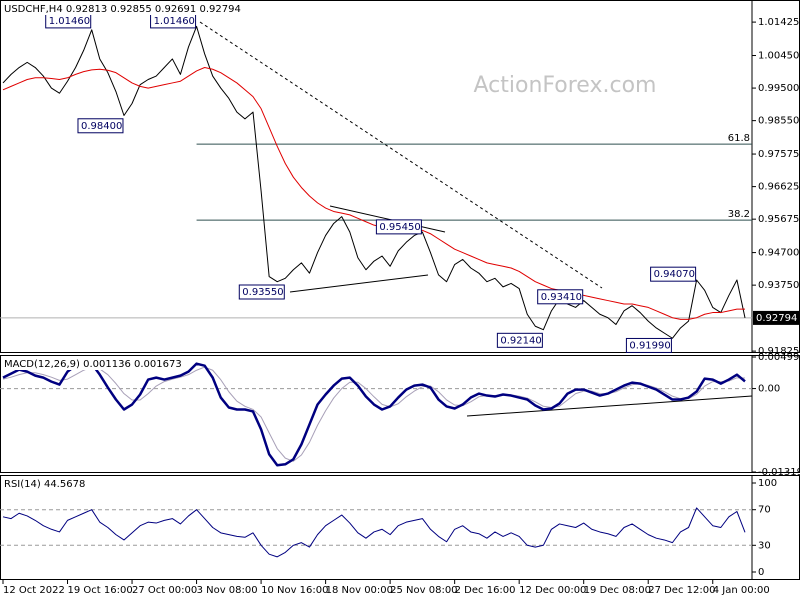 The width and height of the screenshot is (800, 600). Describe the element at coordinates (552, 590) in the screenshot. I see `x-tick-label: 12 Dec 00:00` at that location.